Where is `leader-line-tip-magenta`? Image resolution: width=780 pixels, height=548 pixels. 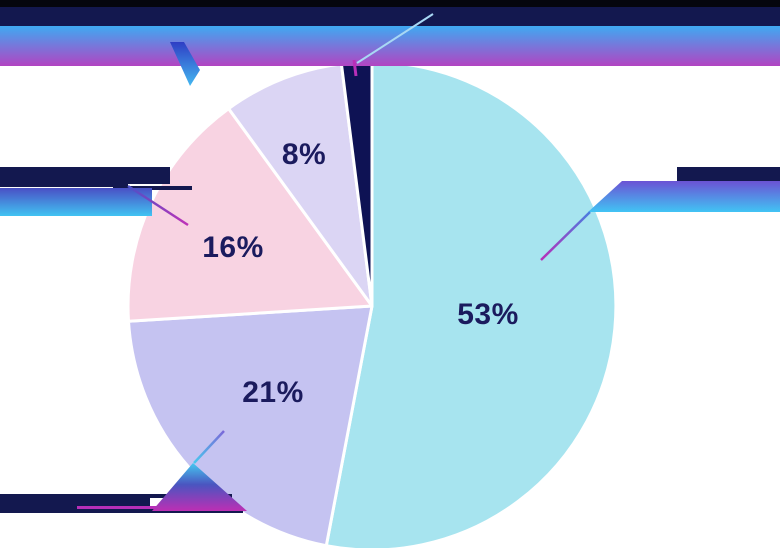 leader-line-tip-magenta is located at coordinates (355, 68).